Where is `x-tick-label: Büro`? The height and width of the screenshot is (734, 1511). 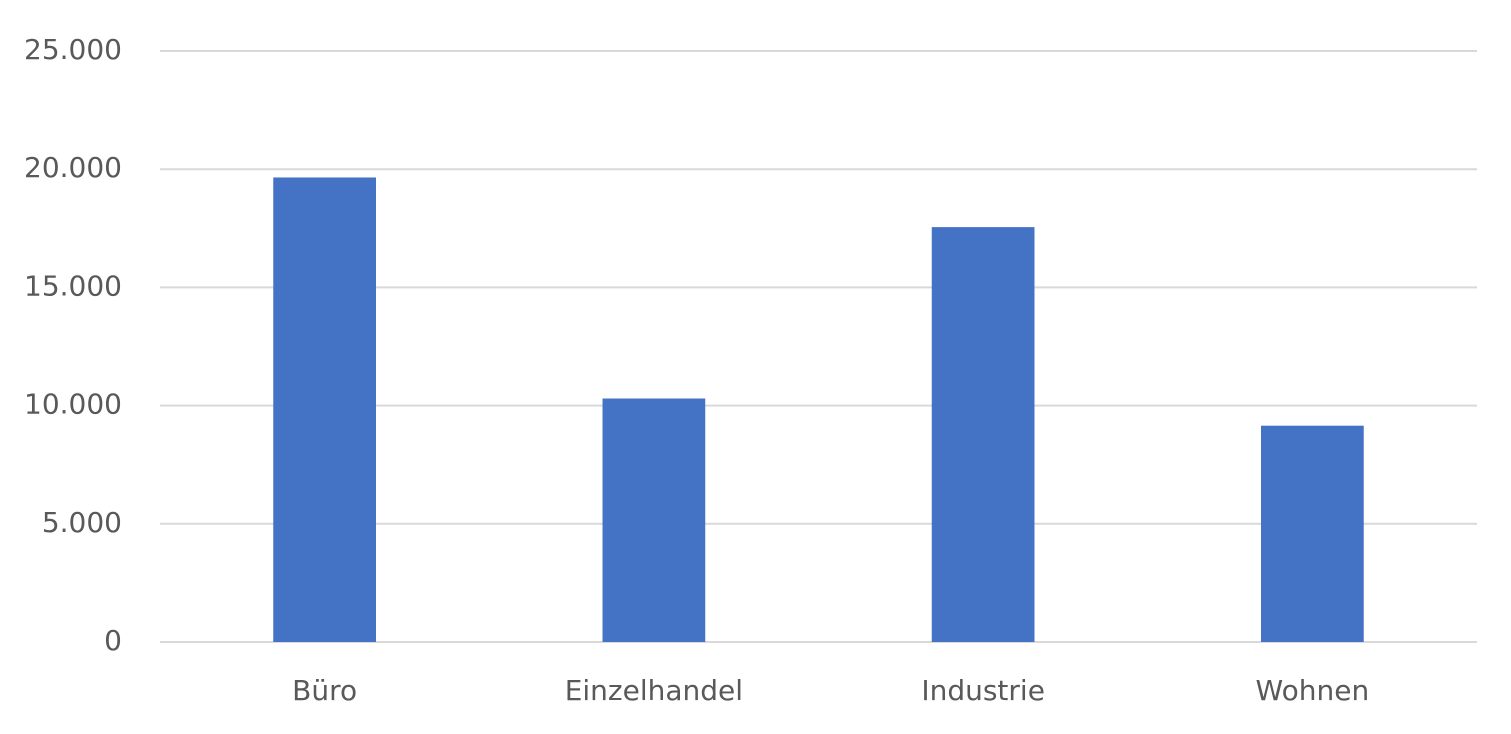 x-tick-label: Büro is located at coordinates (324, 690).